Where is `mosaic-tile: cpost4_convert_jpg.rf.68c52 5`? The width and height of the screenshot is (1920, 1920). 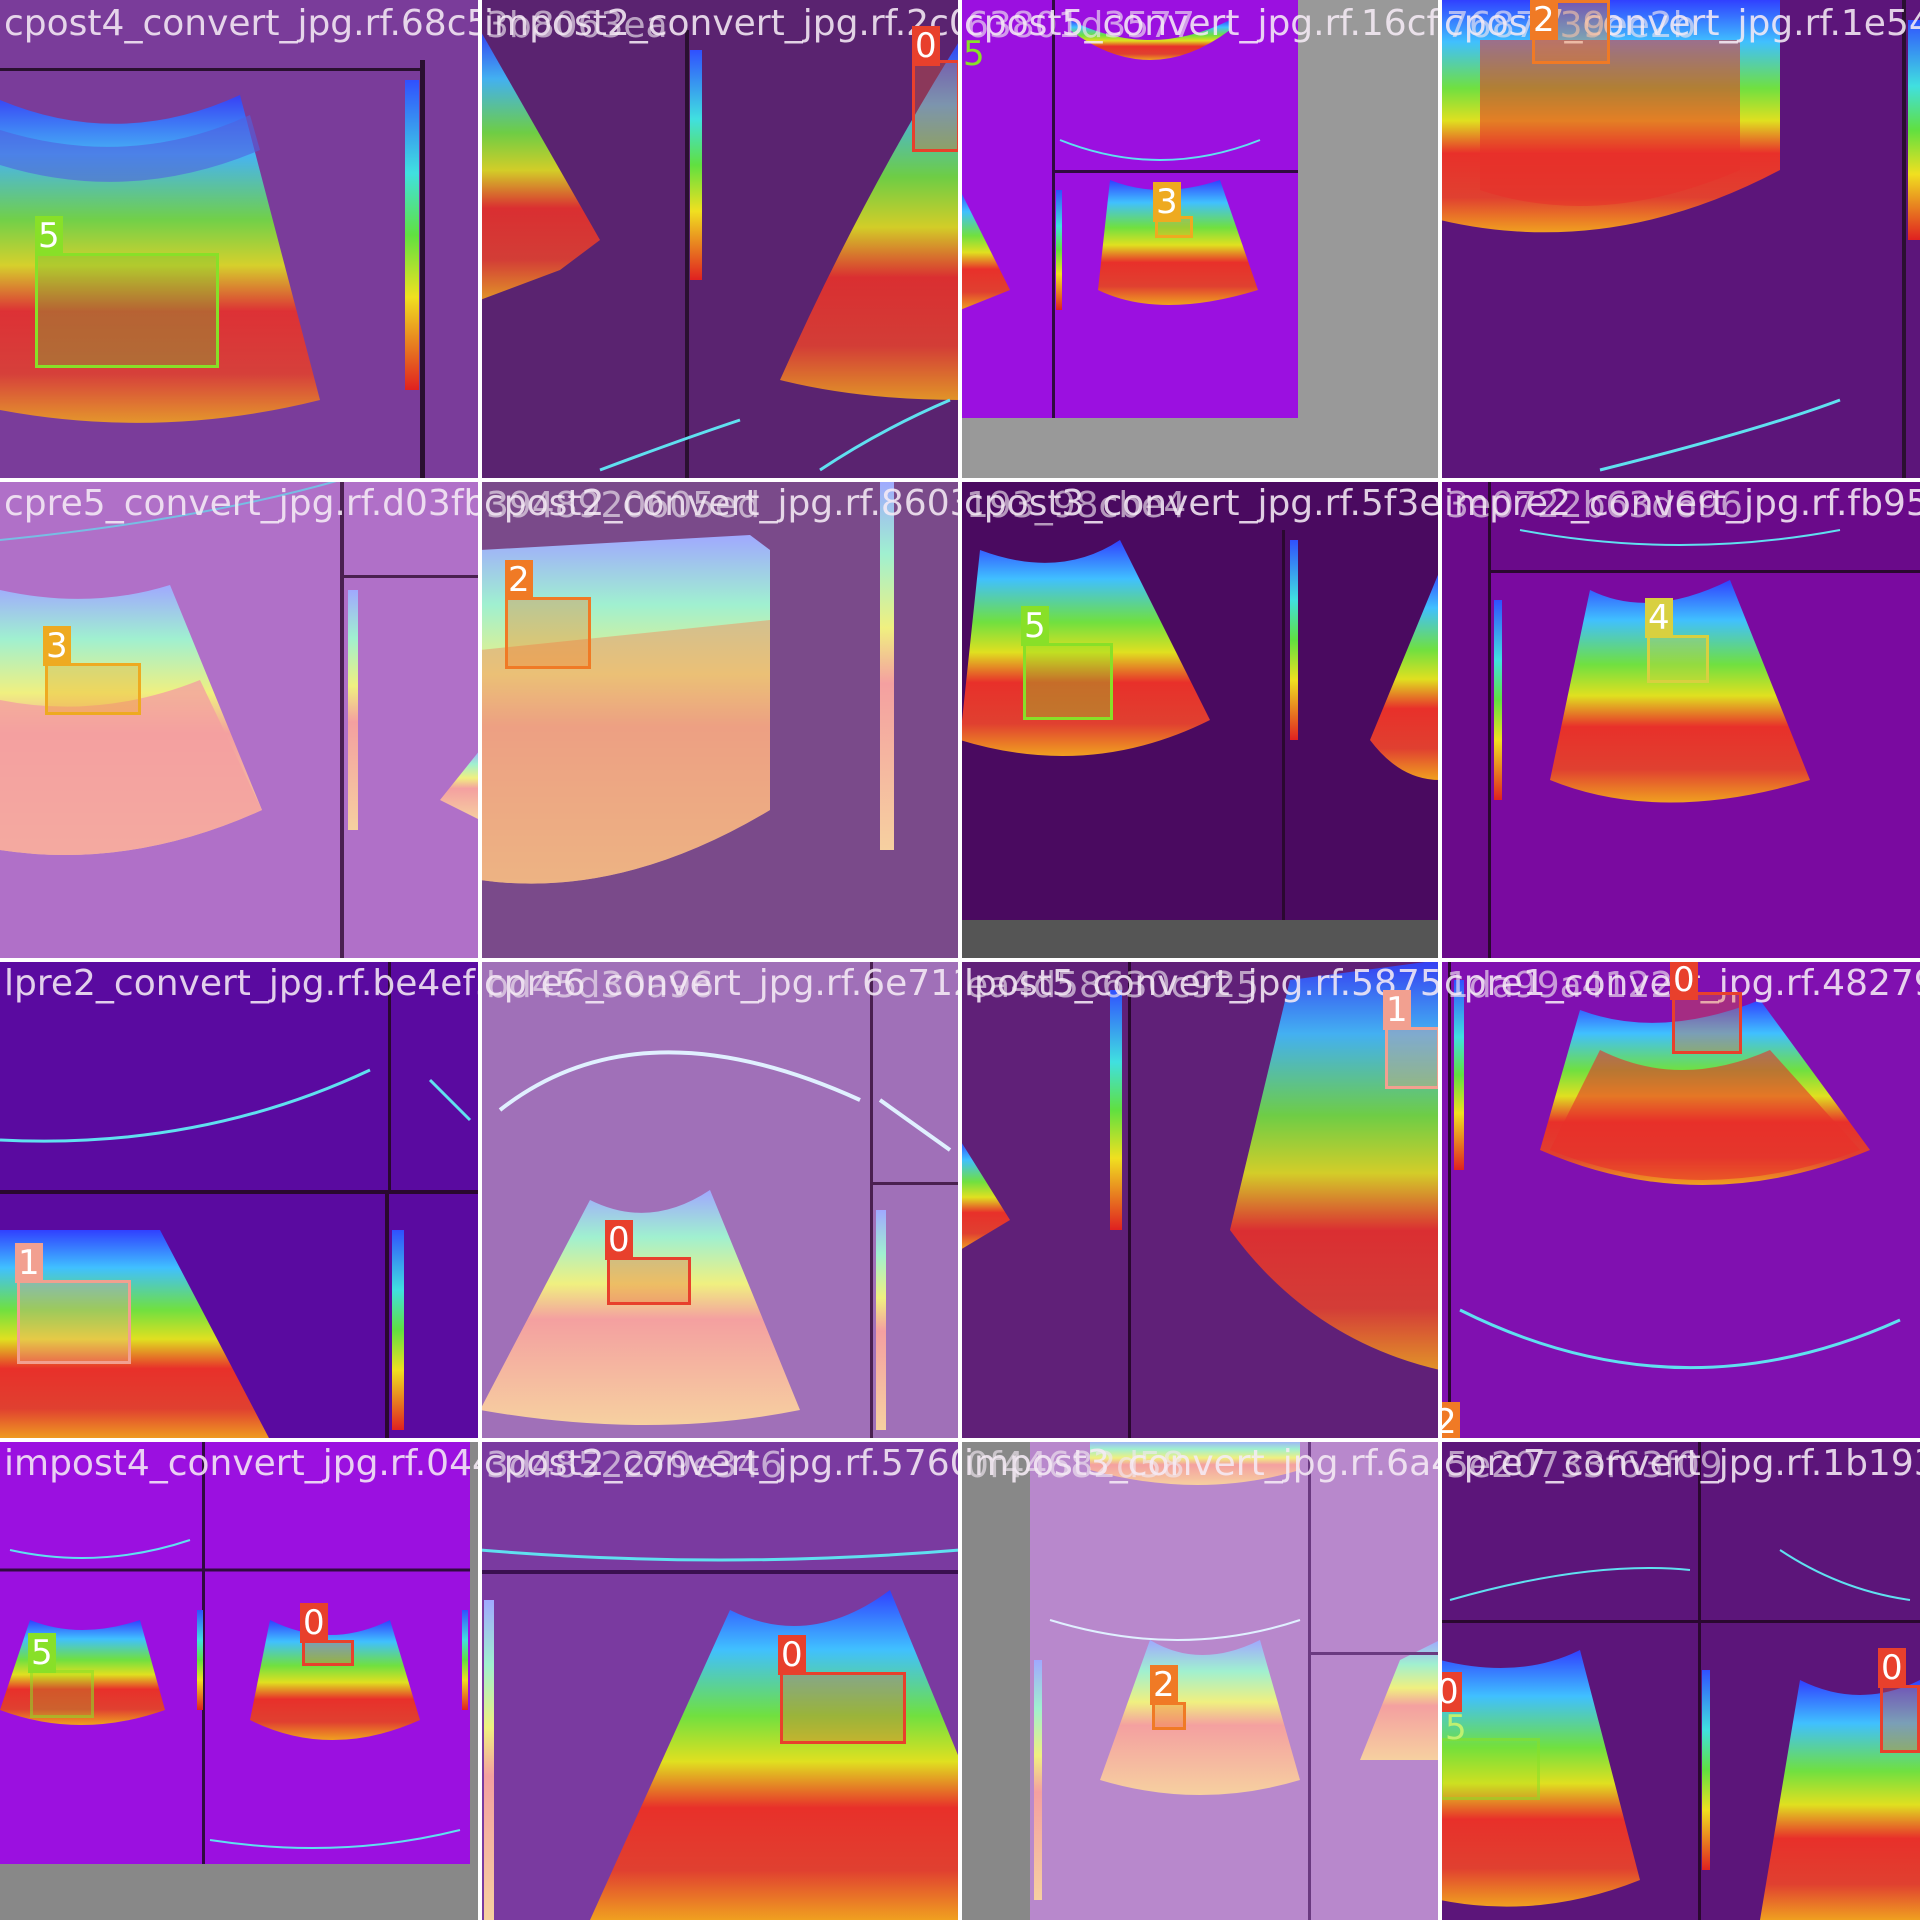 mosaic-tile: cpost4_convert_jpg.rf.68c52 5 is located at coordinates (240, 240).